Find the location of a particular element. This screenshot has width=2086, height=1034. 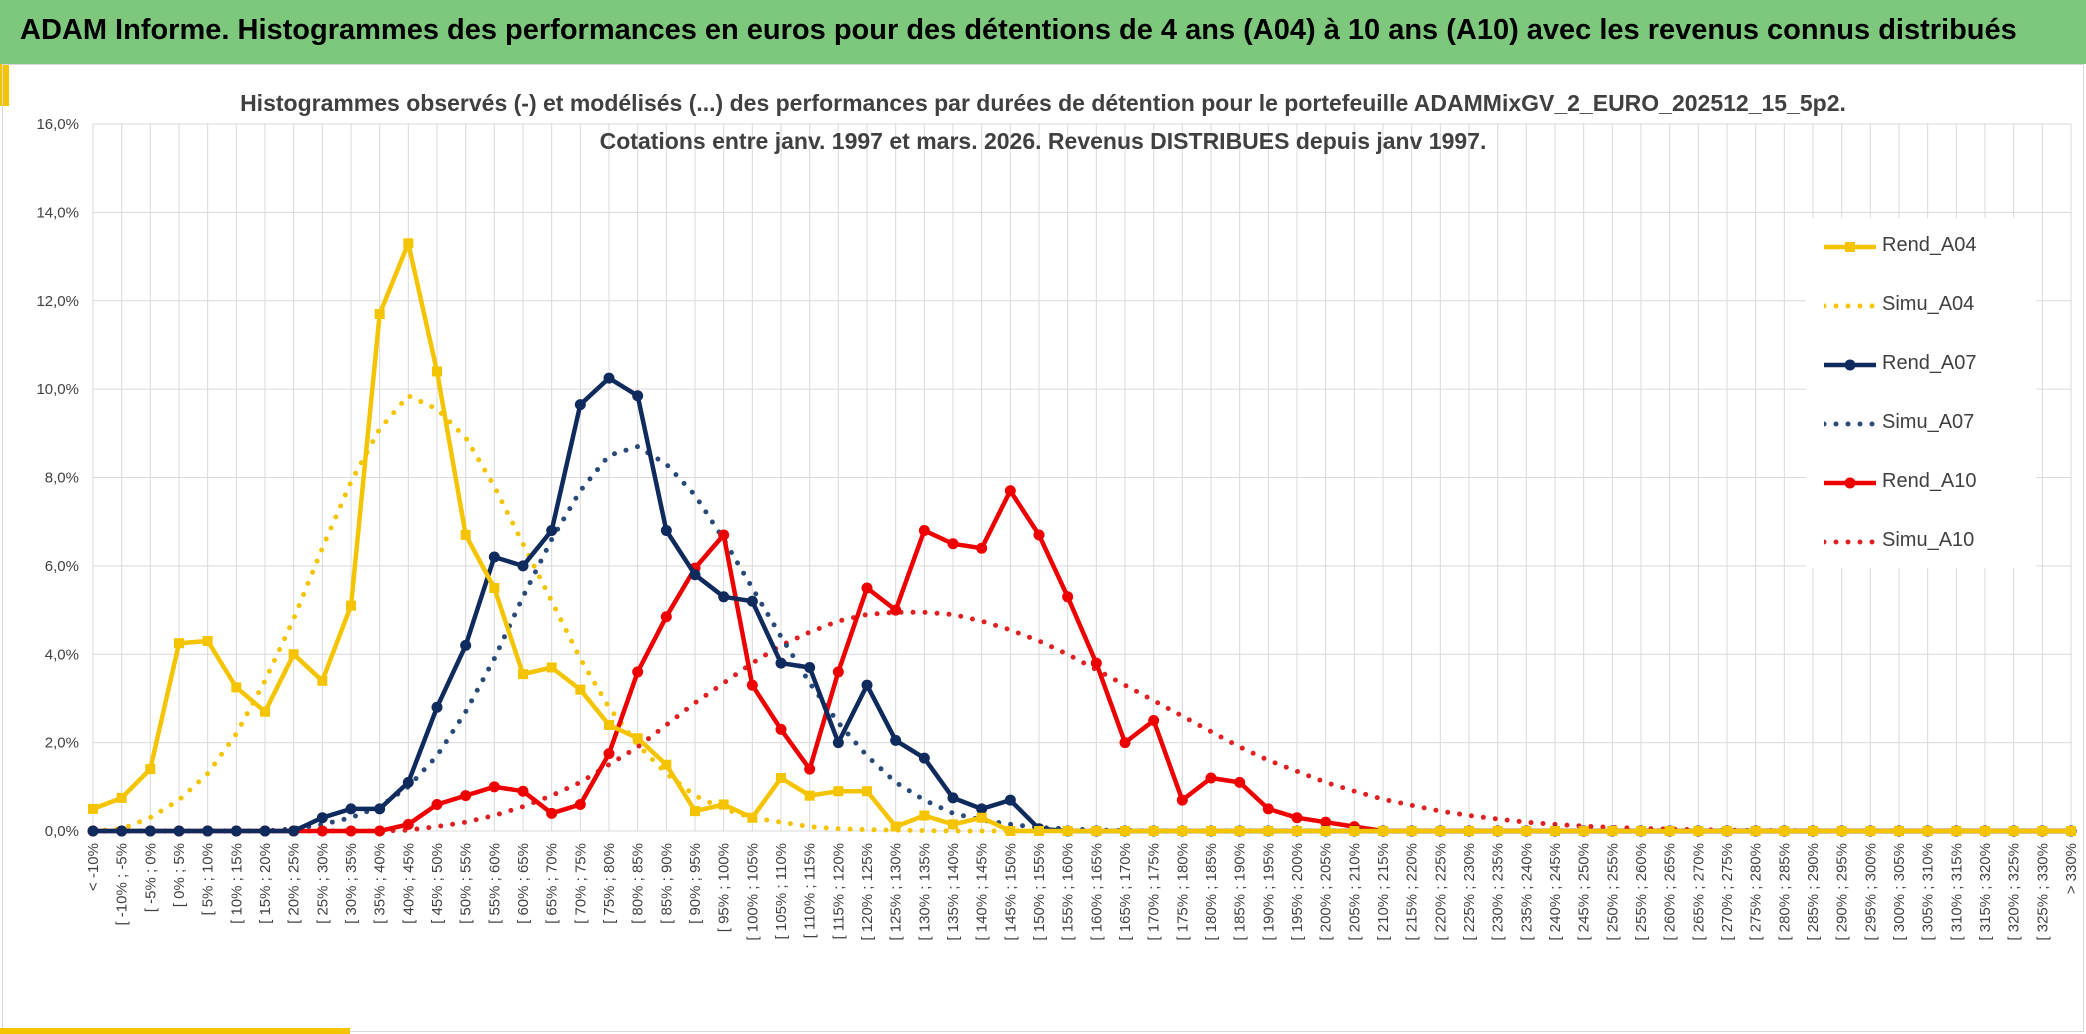

y-tick-label: 4,0% is located at coordinates (62, 654).